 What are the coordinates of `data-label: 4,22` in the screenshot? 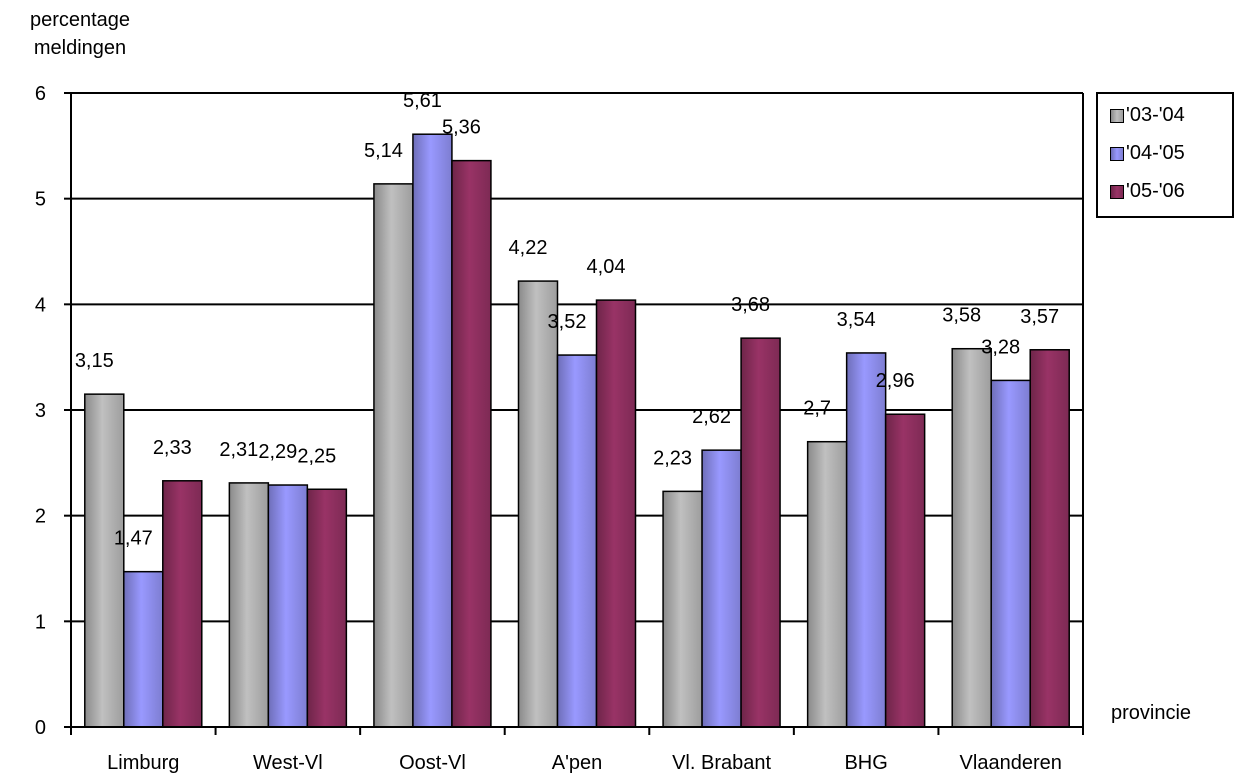 It's located at (528, 248).